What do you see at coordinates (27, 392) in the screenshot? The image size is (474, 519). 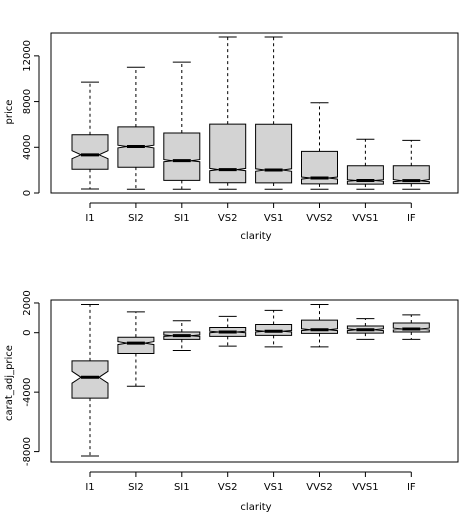 I see `y-tick-label: -4000` at bounding box center [27, 392].